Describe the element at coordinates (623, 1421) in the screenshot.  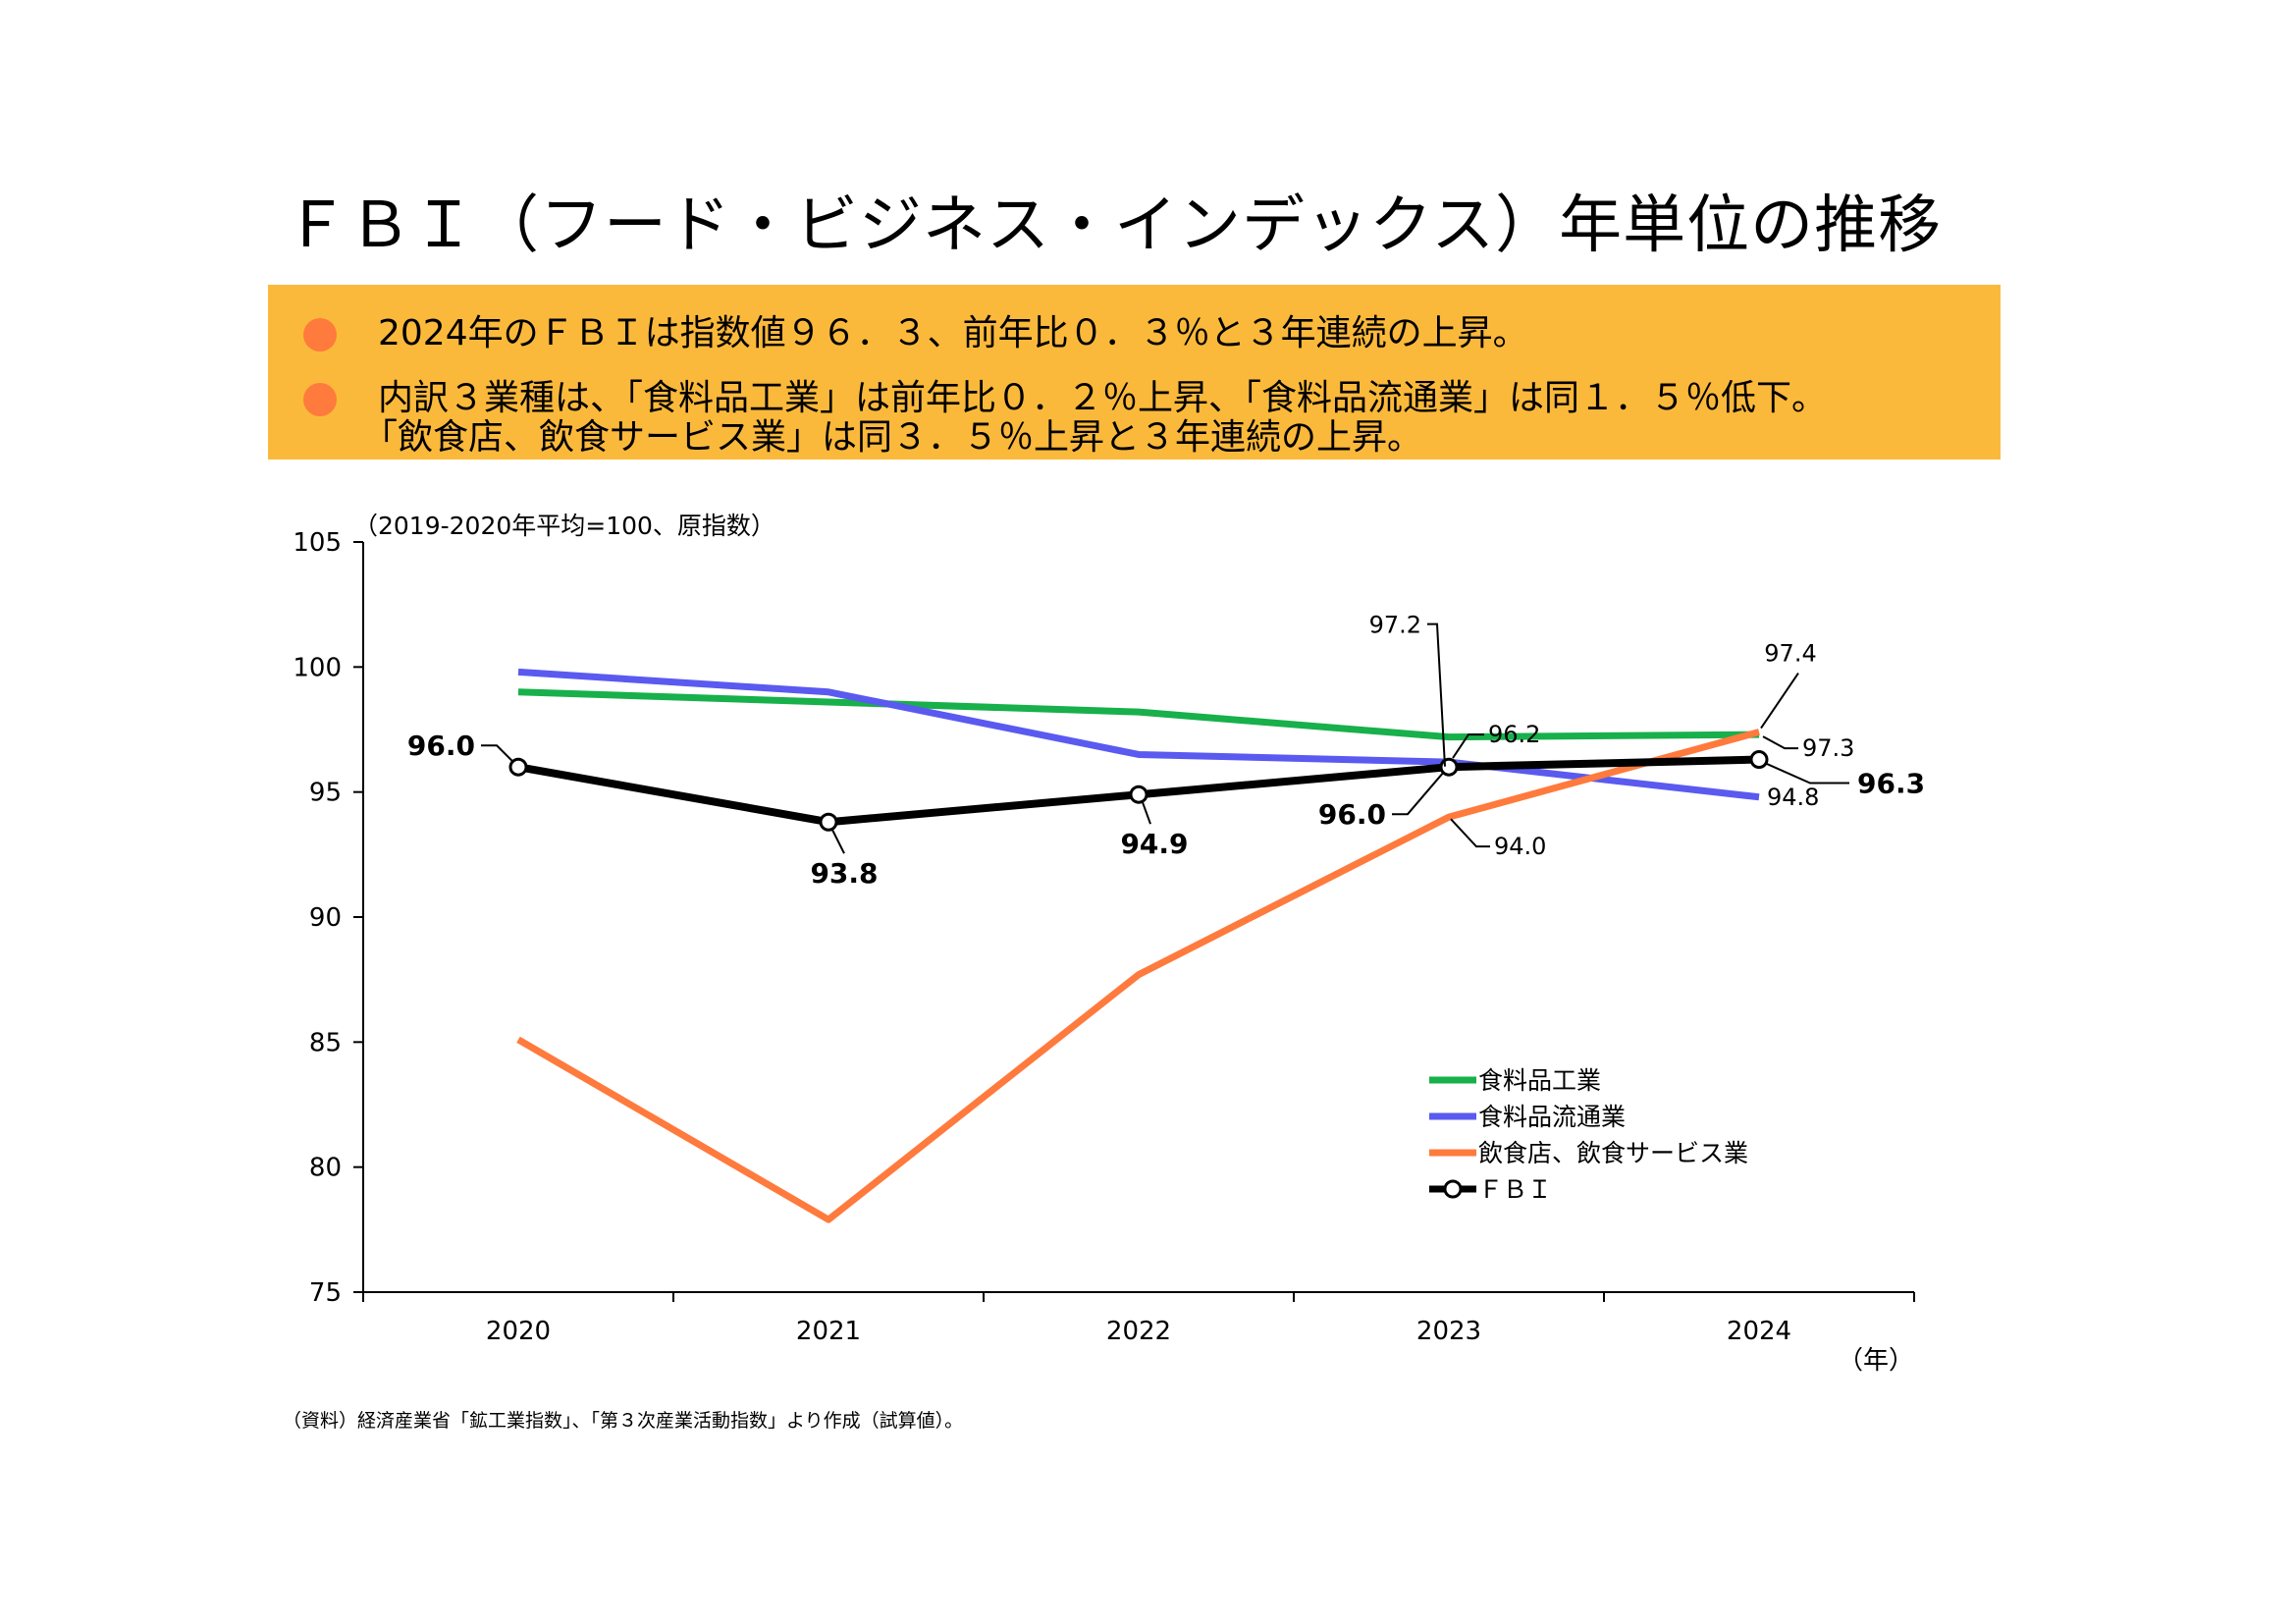
I see `source-note: （資料）経済産業省「鉱工業指数」、「第３次産業活動指数」より作成（試算値）。` at that location.